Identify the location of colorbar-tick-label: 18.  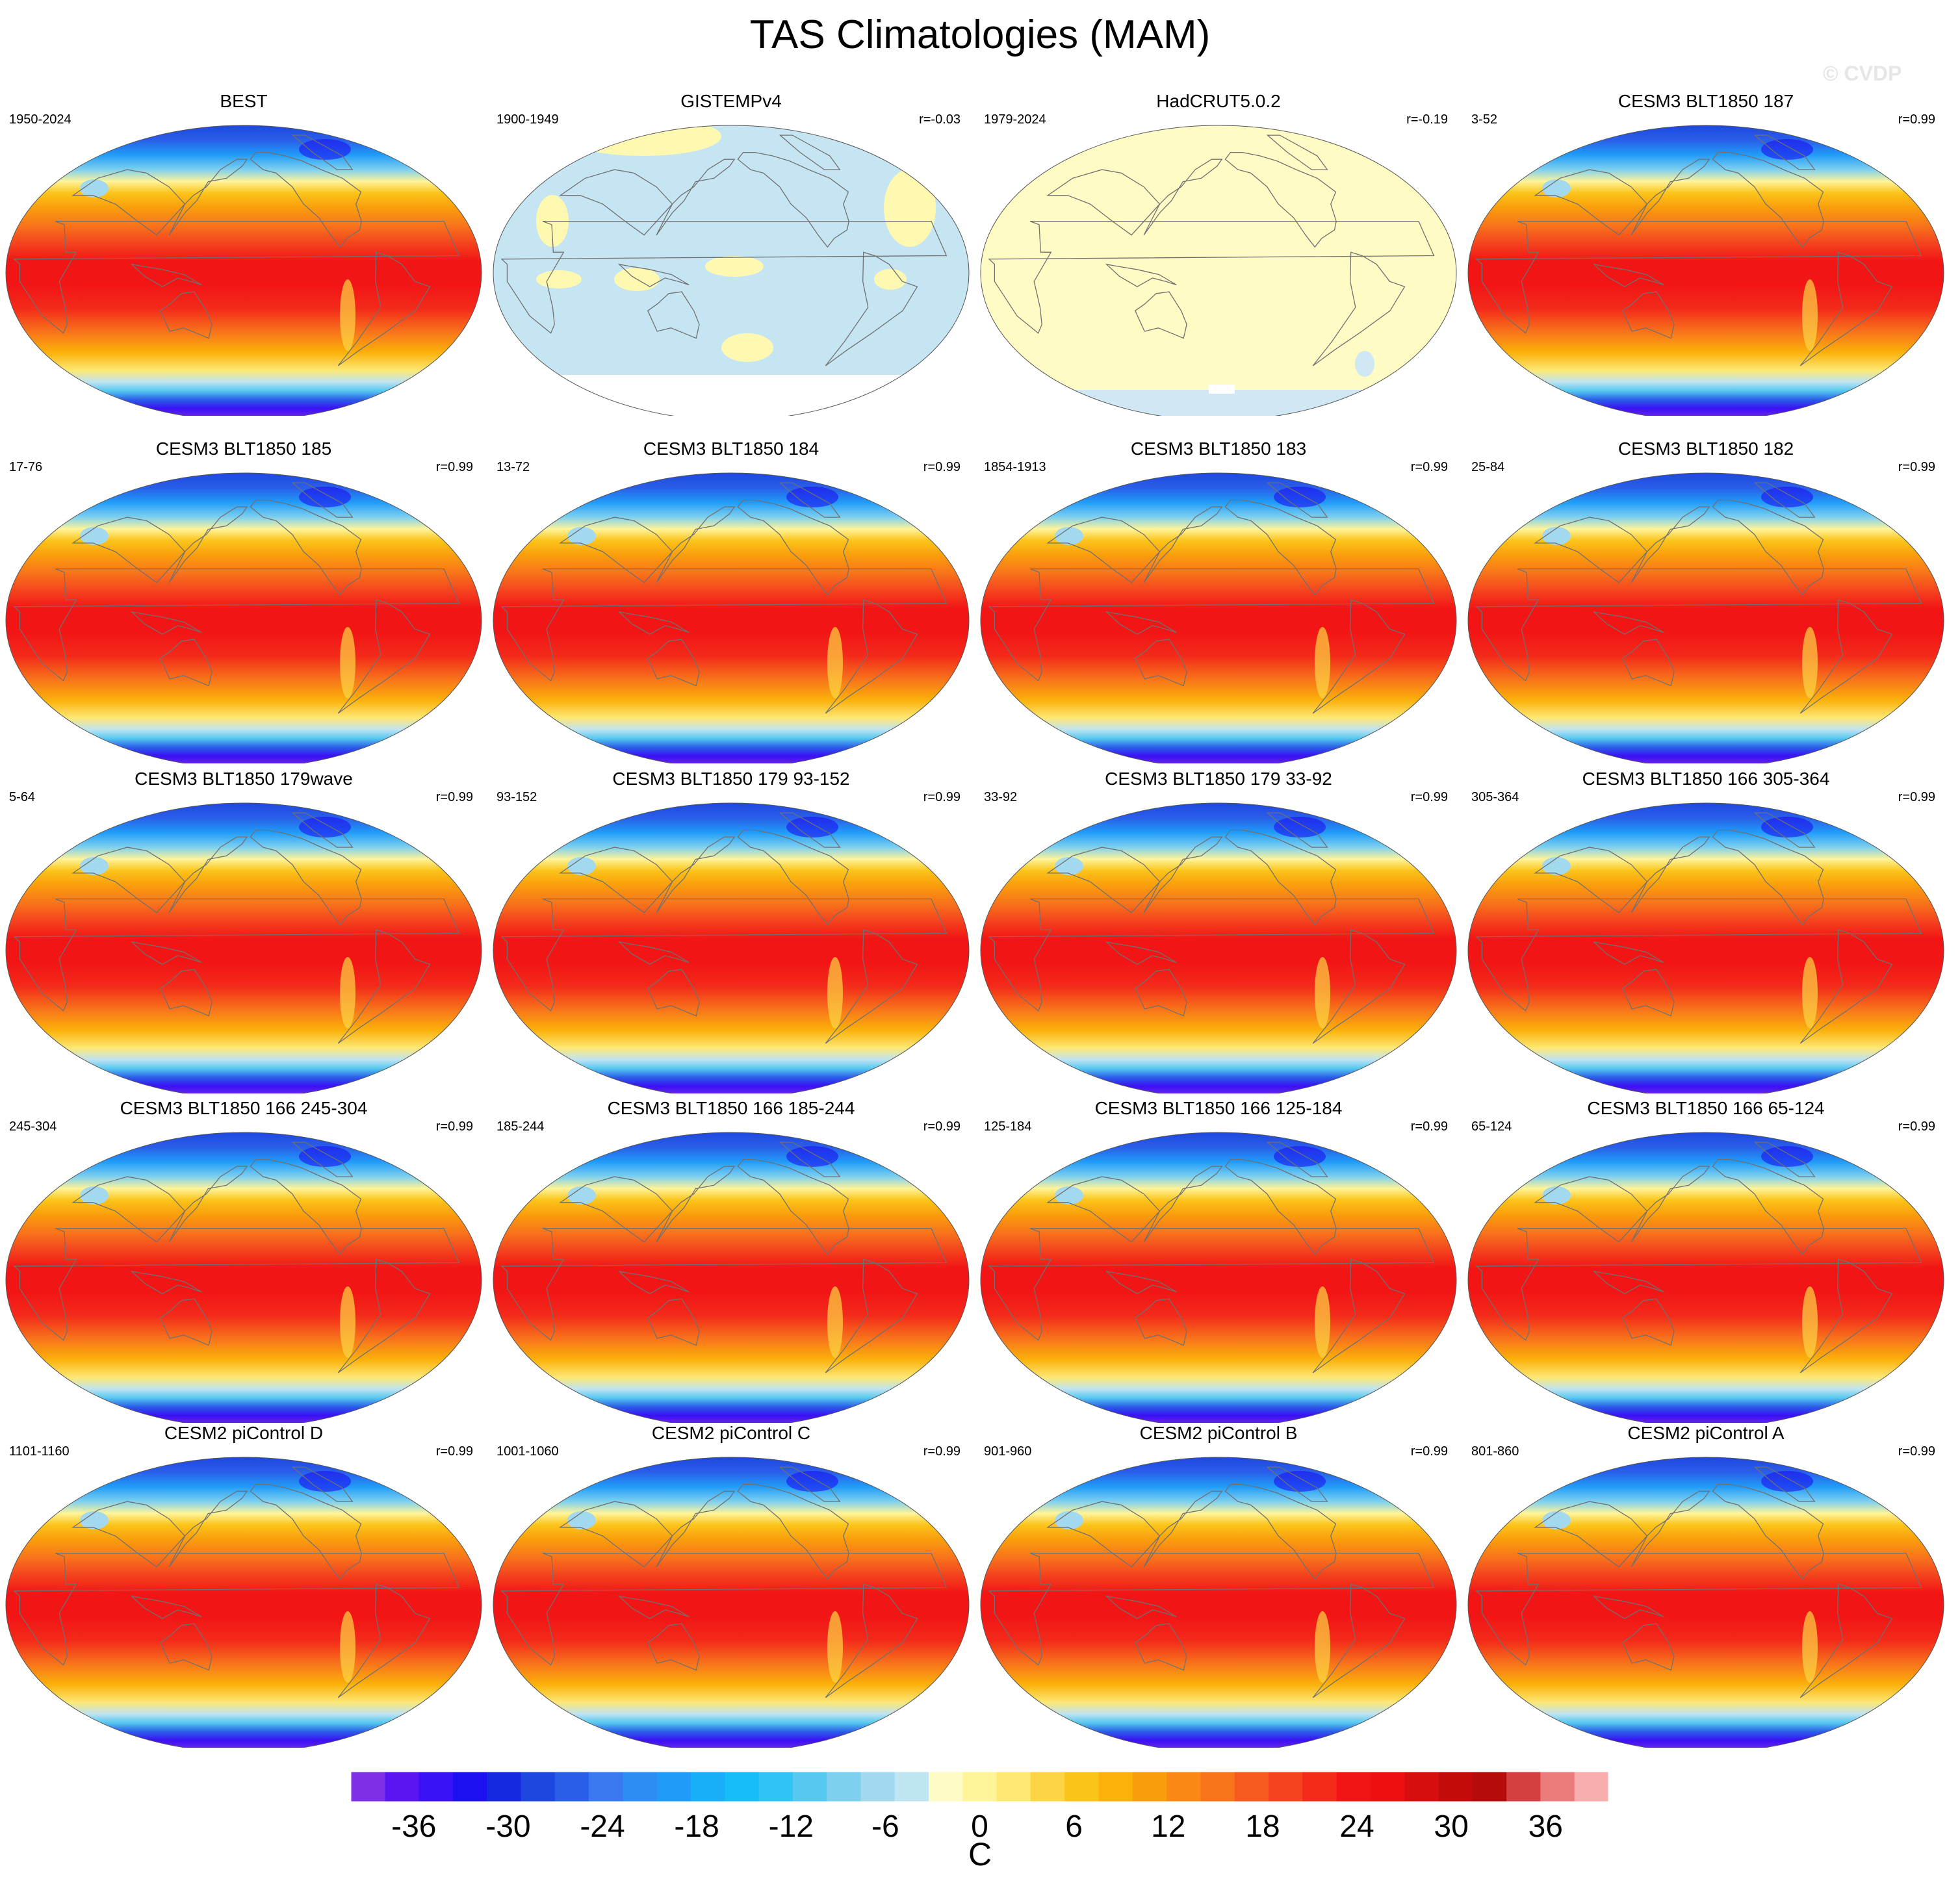
(1262, 1826).